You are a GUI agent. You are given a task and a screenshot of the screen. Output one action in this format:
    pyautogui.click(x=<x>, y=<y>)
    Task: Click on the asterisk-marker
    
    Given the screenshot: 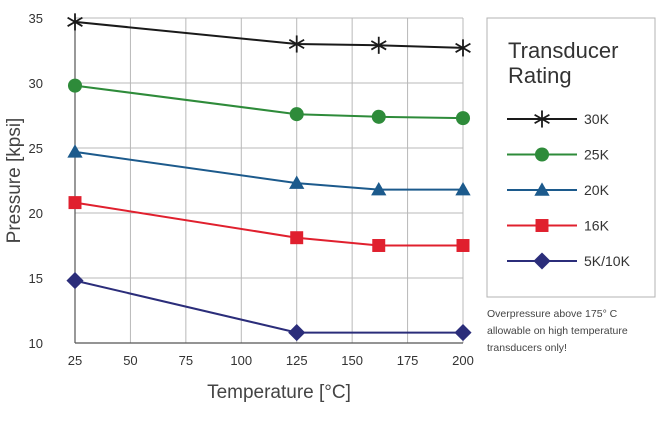 What is the action you would take?
    pyautogui.click(x=542, y=119)
    